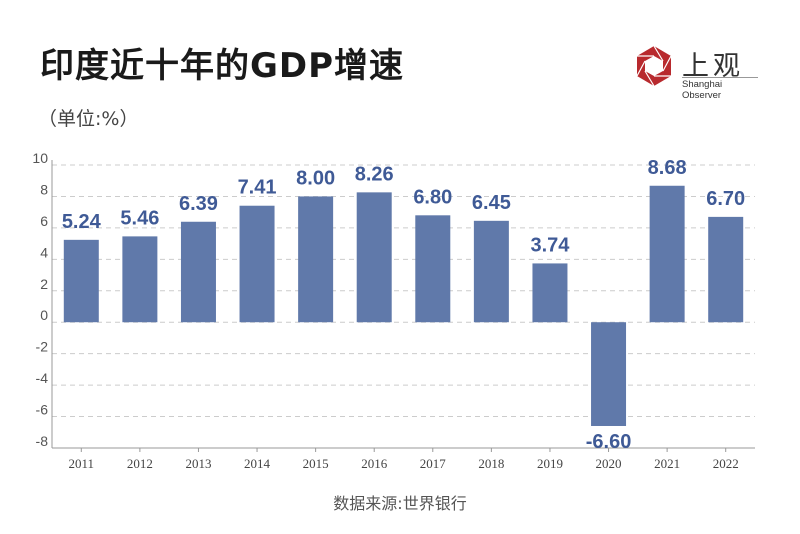 The image size is (800, 534). Describe the element at coordinates (198, 463) in the screenshot. I see `x-tick-label: 2013` at that location.